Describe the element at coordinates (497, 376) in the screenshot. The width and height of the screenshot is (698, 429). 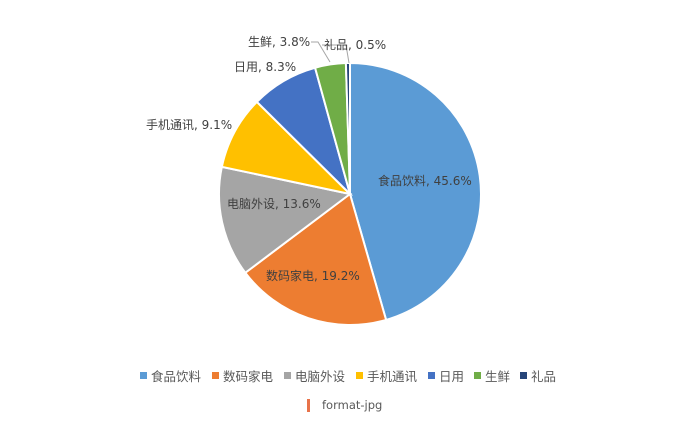
I see `legend-label-5: 生鲜` at that location.